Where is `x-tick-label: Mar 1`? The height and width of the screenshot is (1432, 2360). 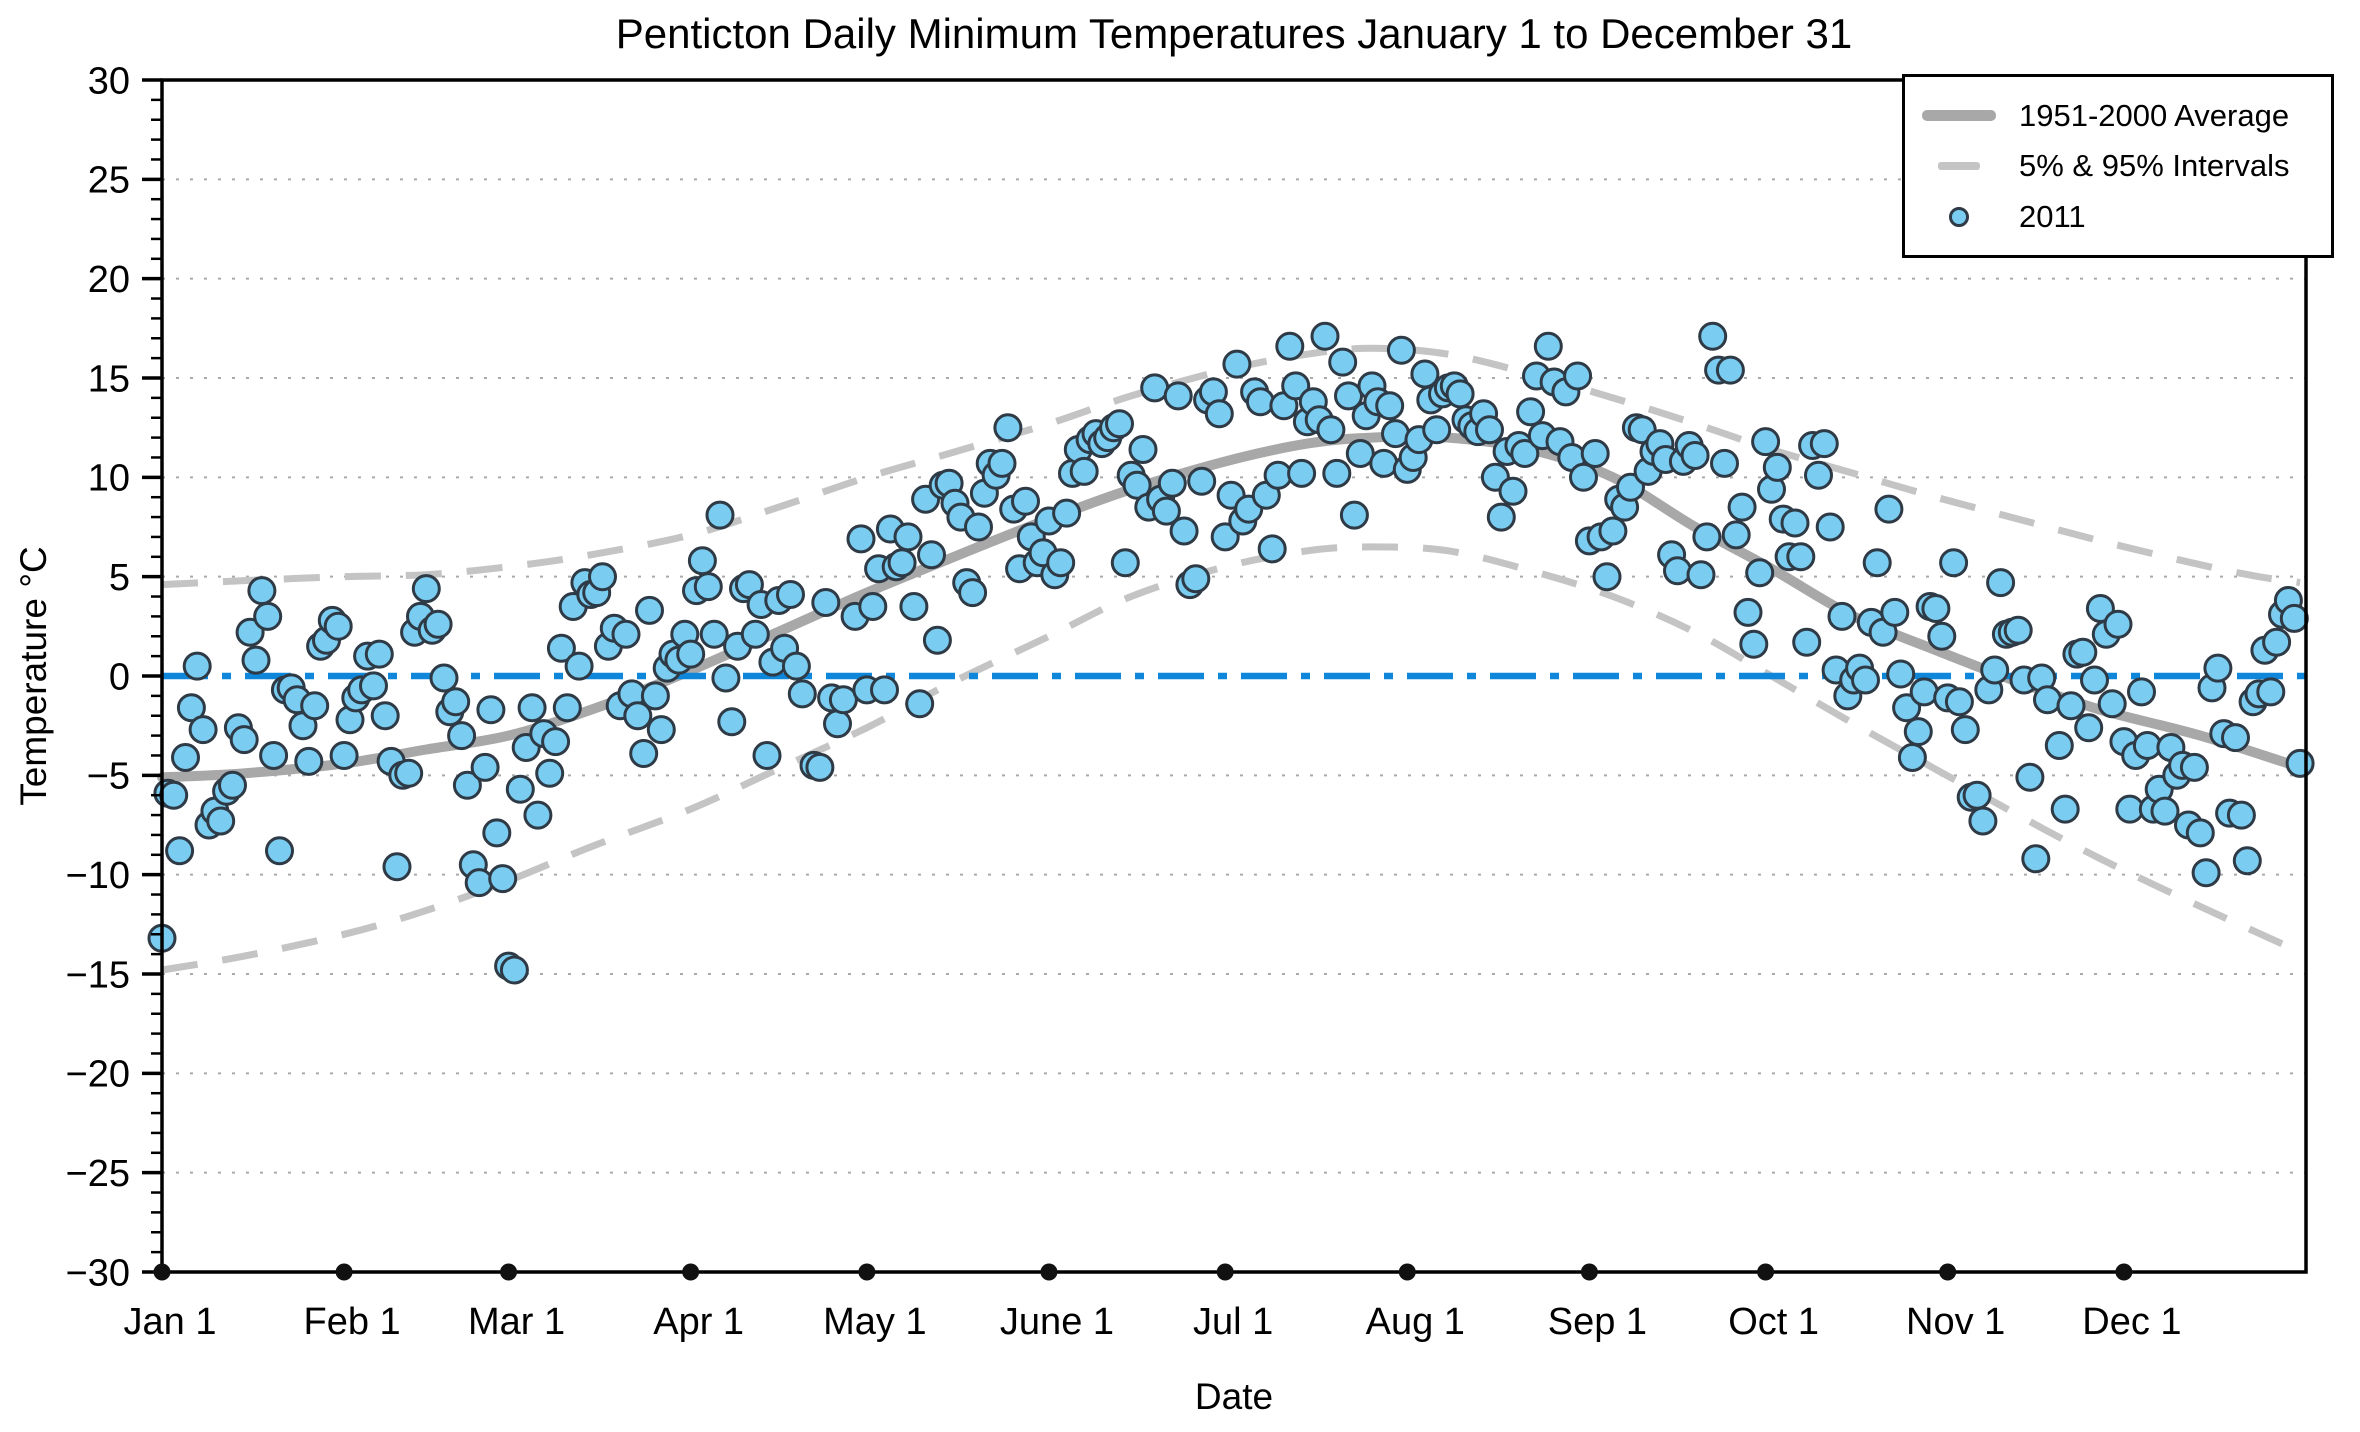 x-tick-label: Mar 1 is located at coordinates (516, 1322).